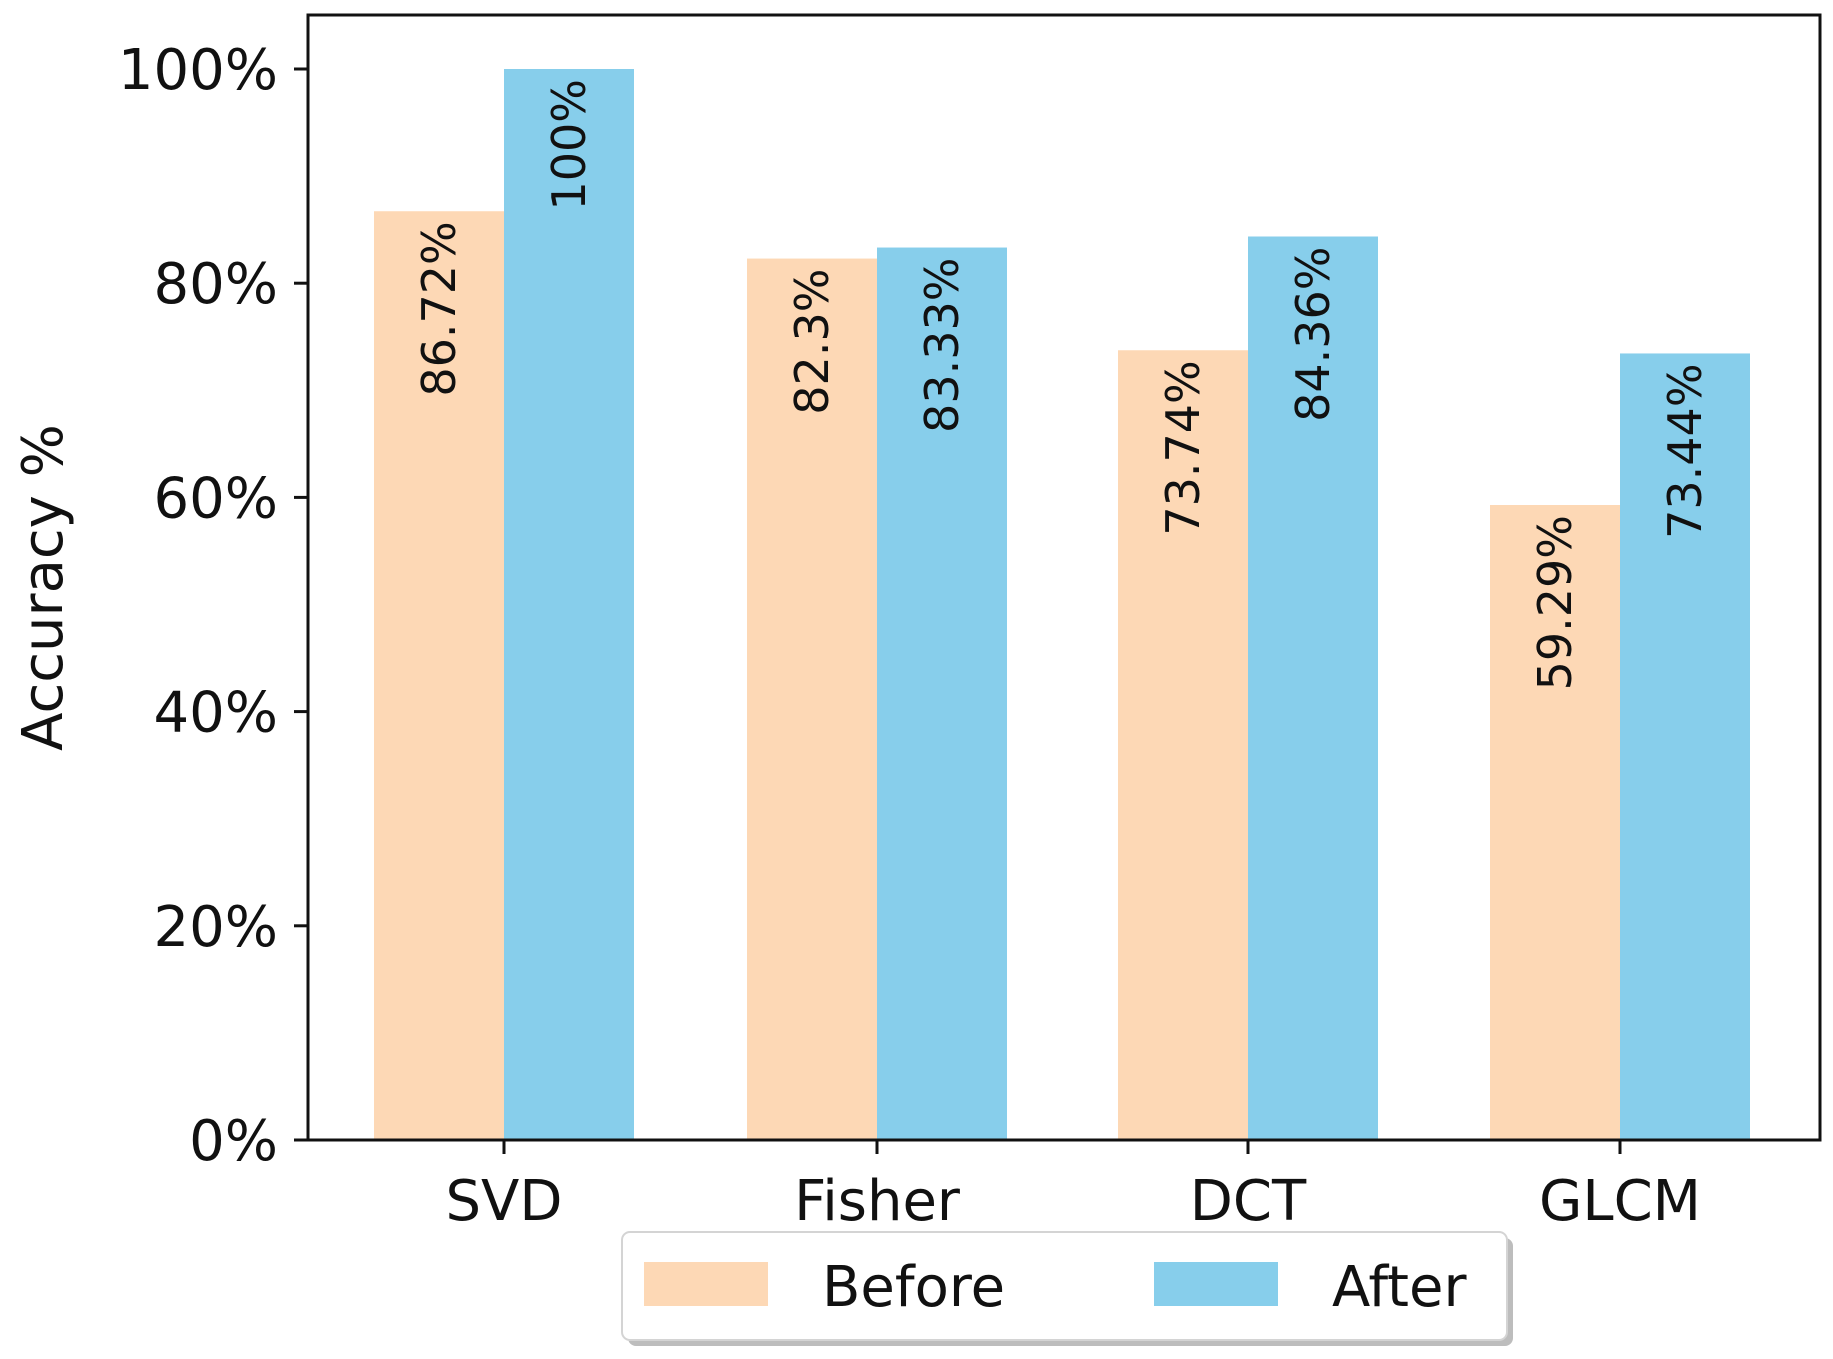 The height and width of the screenshot is (1359, 1833). What do you see at coordinates (198, 70) in the screenshot?
I see `y-tick-label: 100%` at bounding box center [198, 70].